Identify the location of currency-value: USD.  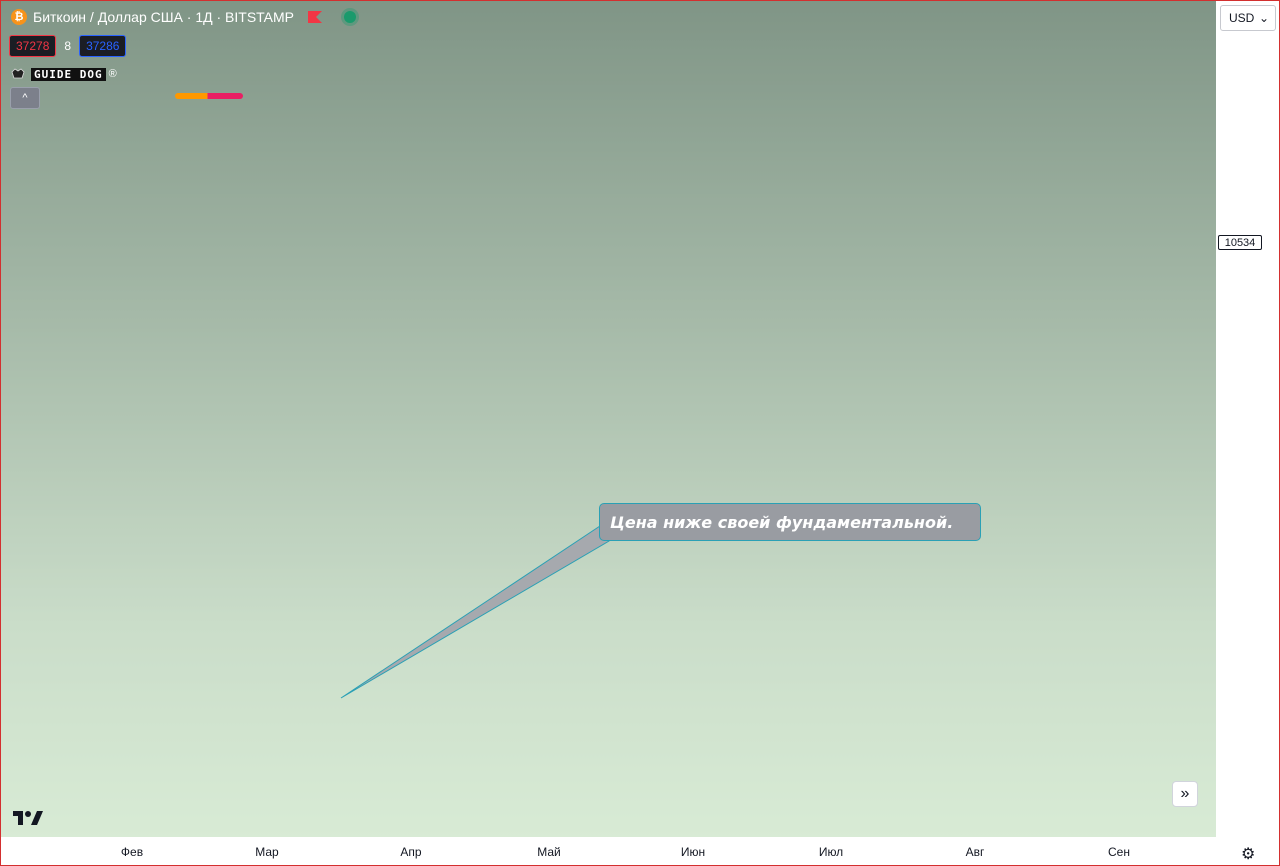
(1242, 18).